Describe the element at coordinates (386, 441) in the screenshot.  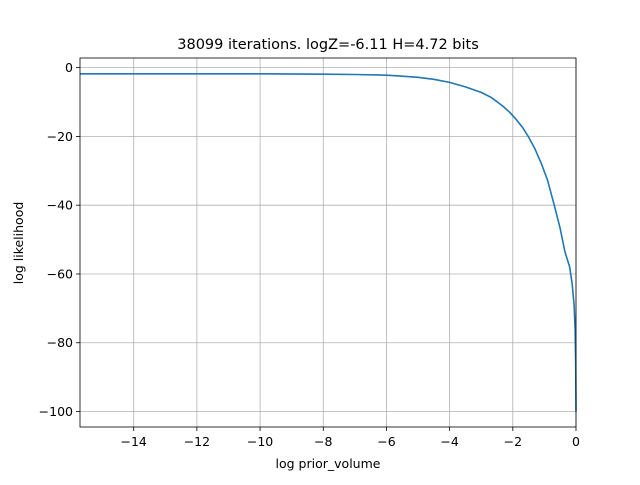
I see `x-tick-label: −6` at that location.